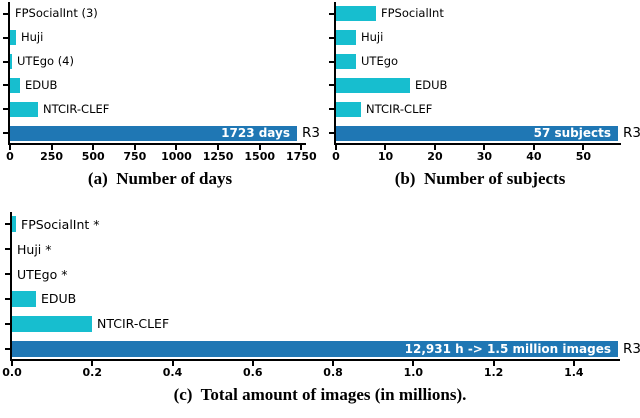 The width and height of the screenshot is (640, 418). What do you see at coordinates (12, 372) in the screenshot?
I see `x-tick-label: 0.0` at bounding box center [12, 372].